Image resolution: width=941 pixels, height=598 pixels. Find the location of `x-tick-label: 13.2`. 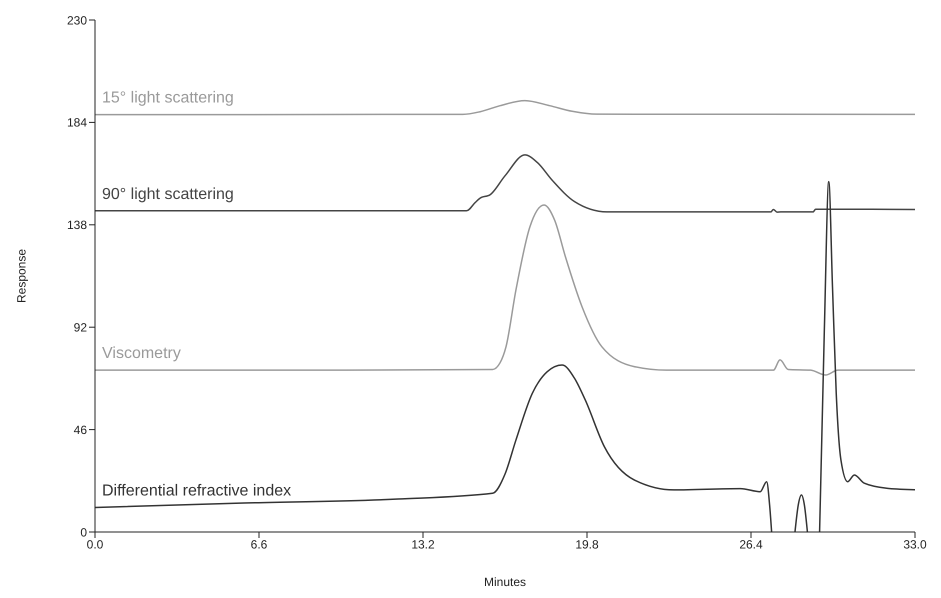

x-tick-label: 13.2 is located at coordinates (423, 545).